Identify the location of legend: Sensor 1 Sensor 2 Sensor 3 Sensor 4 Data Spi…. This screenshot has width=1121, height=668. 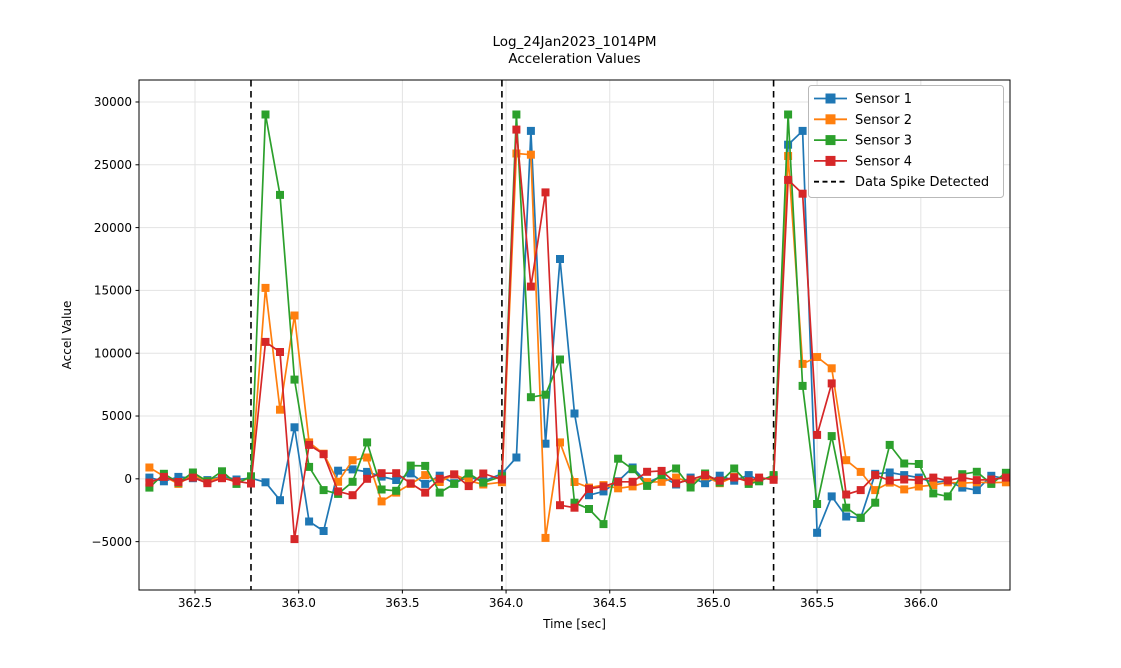
(906, 141).